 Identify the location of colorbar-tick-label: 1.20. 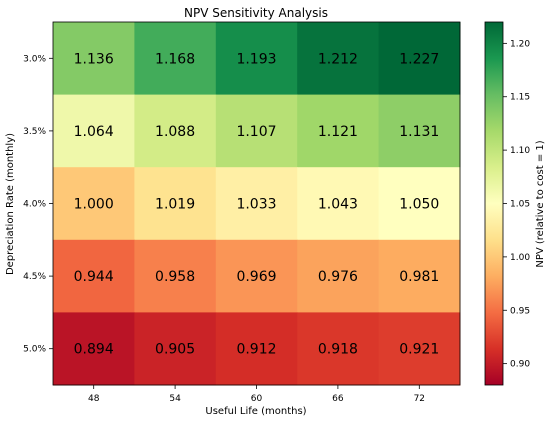
(520, 44).